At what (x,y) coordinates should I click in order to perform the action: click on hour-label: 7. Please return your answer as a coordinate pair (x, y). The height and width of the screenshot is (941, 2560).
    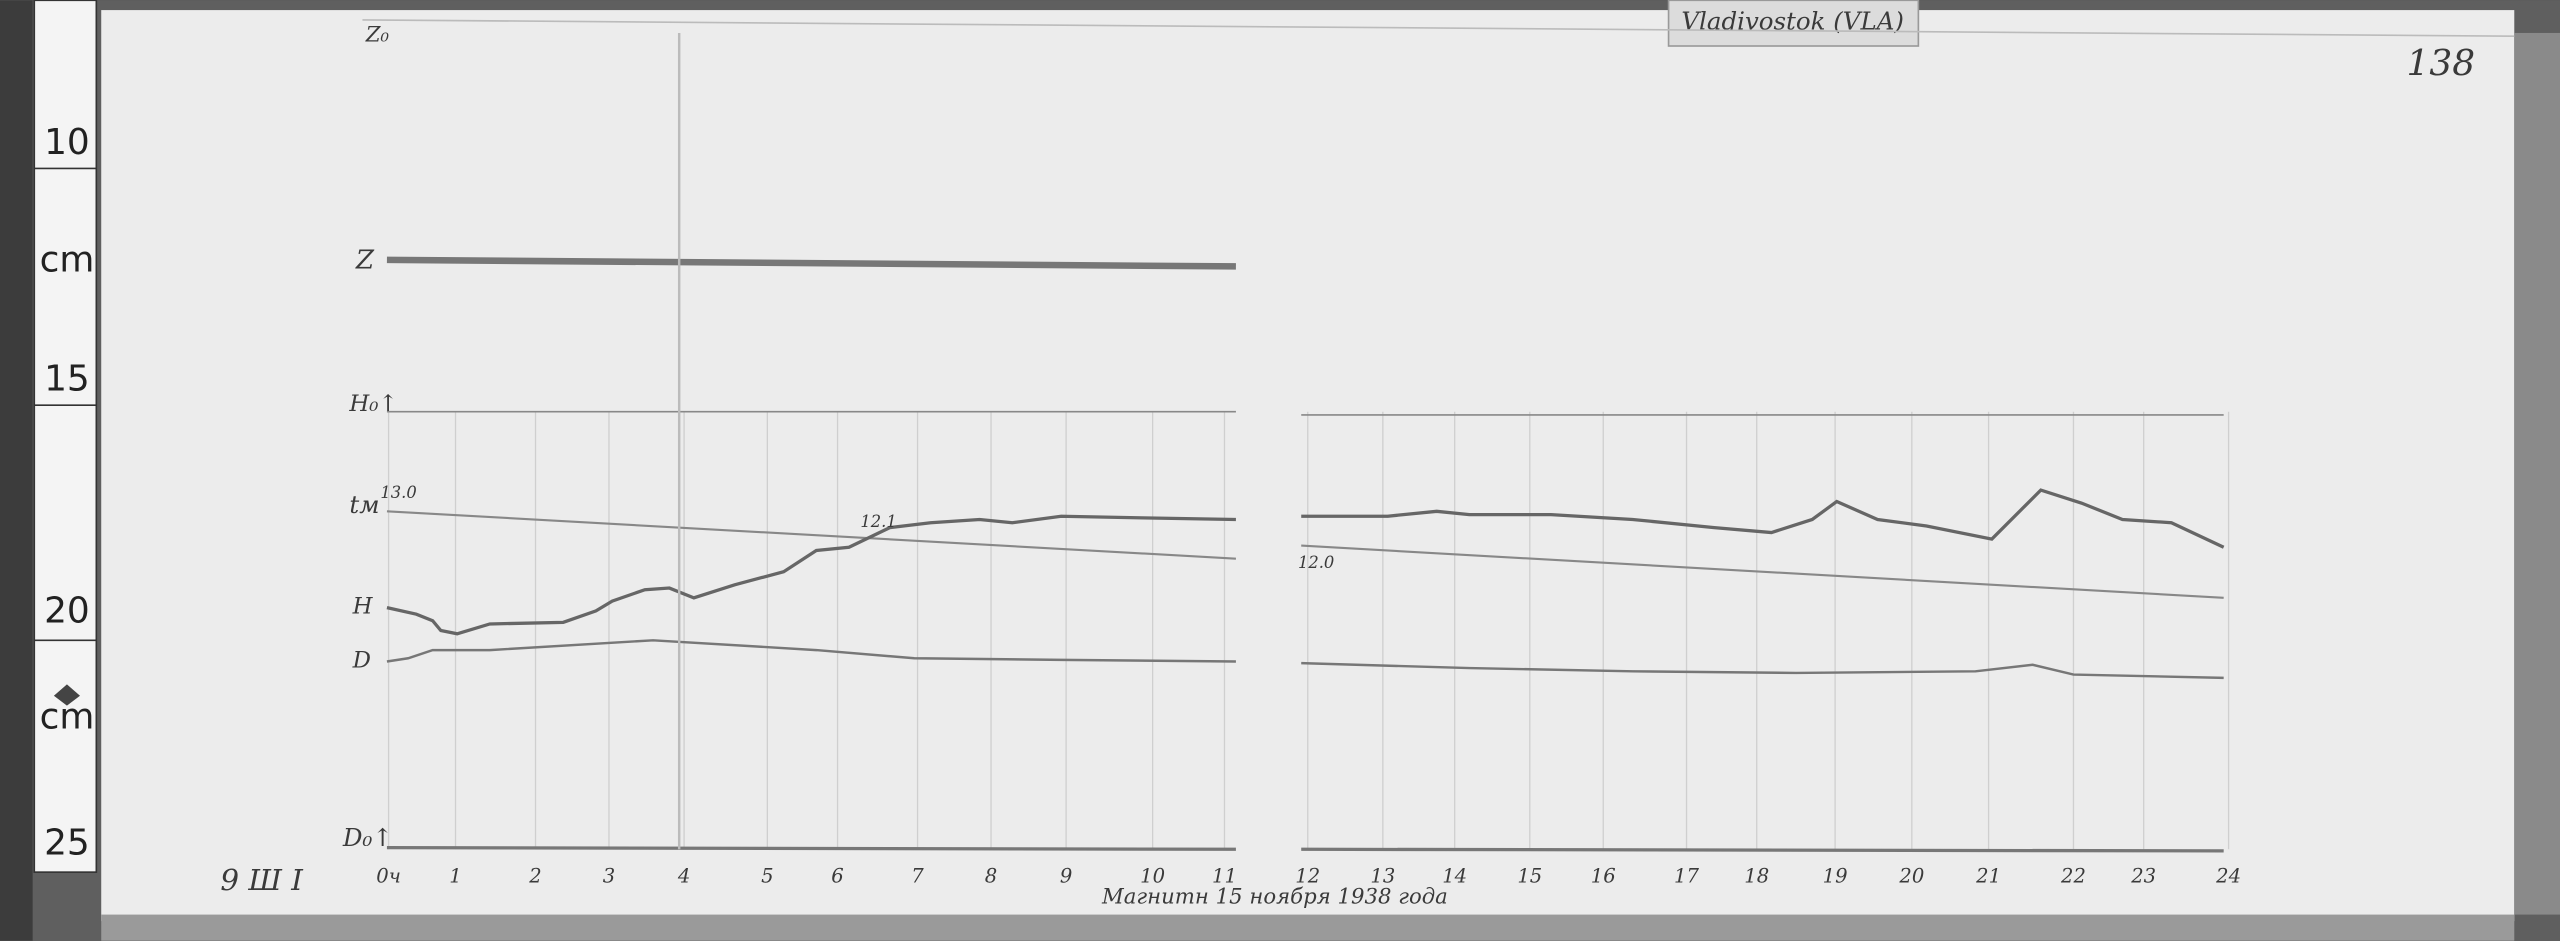
    Looking at the image, I should click on (917, 876).